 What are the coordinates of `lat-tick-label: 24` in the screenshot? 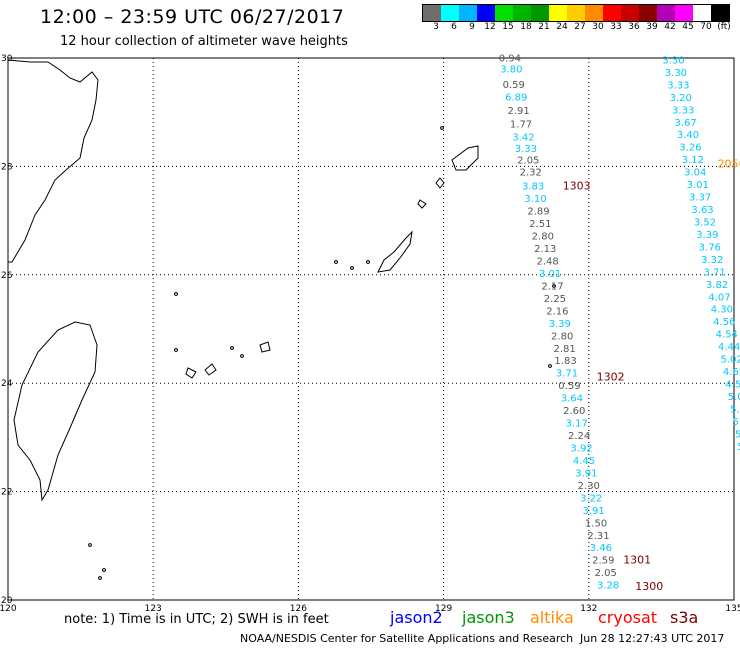 It's located at (7, 384).